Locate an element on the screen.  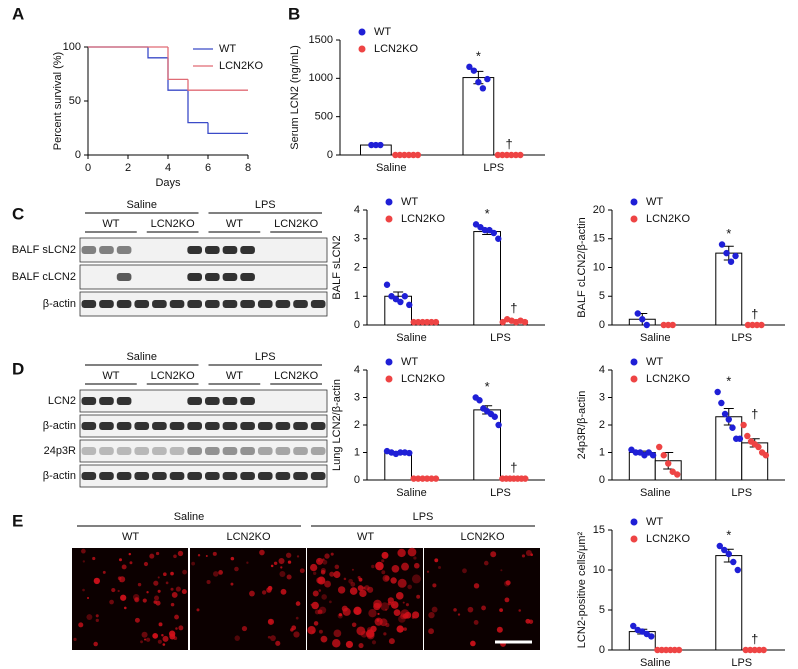
y-tick-label: 0 is located at coordinates (357, 325).